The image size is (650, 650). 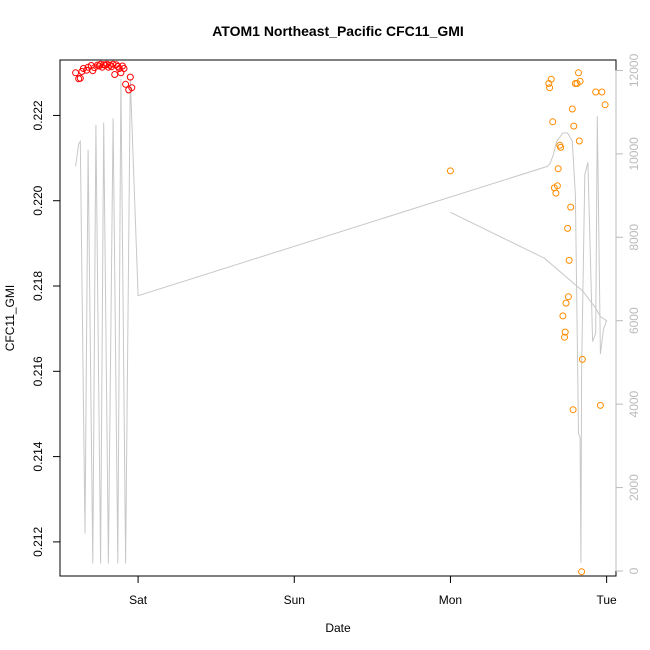 What do you see at coordinates (450, 600) in the screenshot?
I see `x-tick-label-3: Mon` at bounding box center [450, 600].